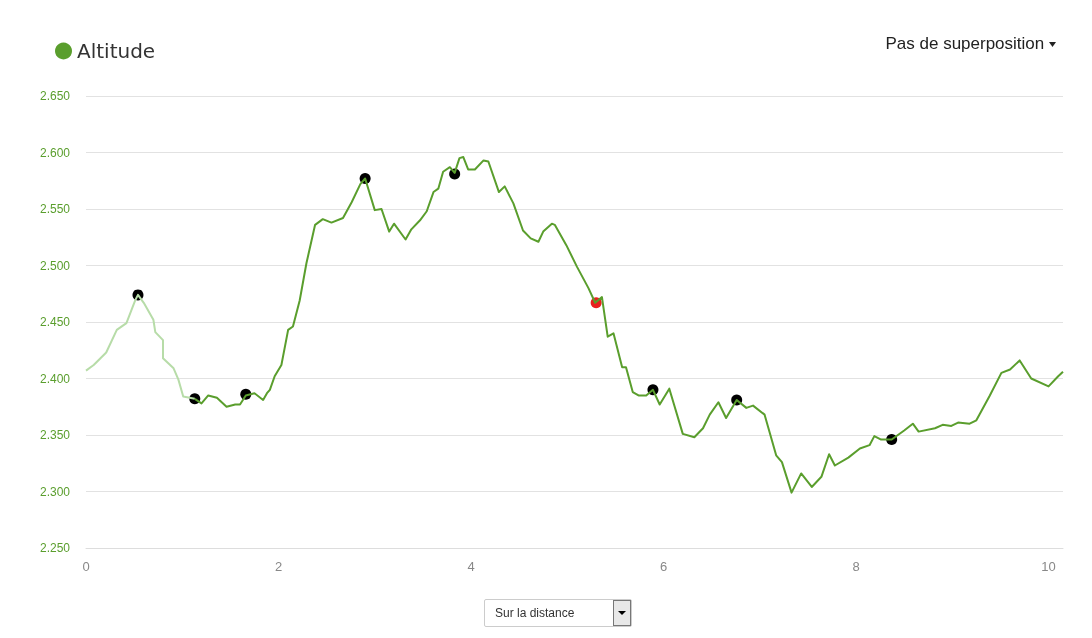 The height and width of the screenshot is (638, 1092). What do you see at coordinates (856, 566) in the screenshot?
I see `x-tick-label: 8` at bounding box center [856, 566].